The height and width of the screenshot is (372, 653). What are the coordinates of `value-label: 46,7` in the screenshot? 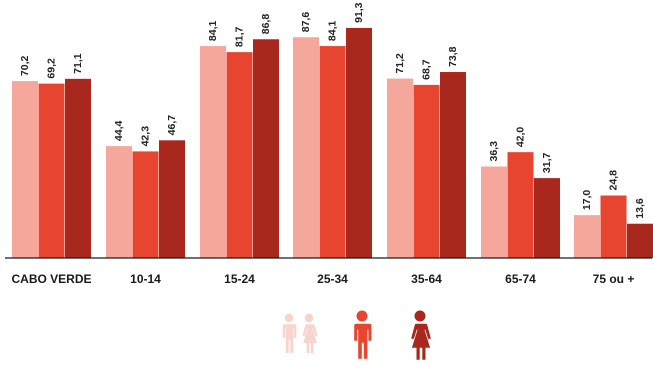 It's located at (172, 125).